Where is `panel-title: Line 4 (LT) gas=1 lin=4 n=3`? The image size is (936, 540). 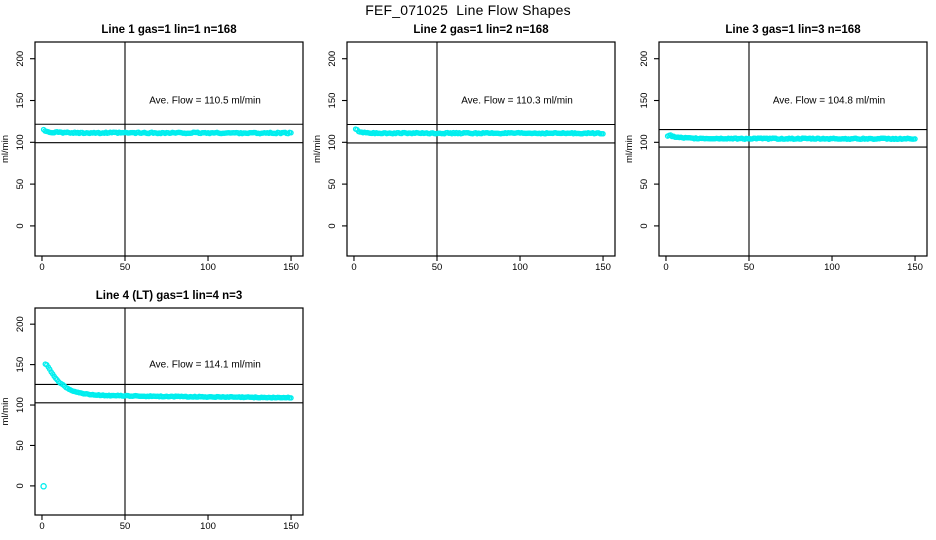
panel-title: Line 4 (LT) gas=1 lin=4 n=3 is located at coordinates (169, 296).